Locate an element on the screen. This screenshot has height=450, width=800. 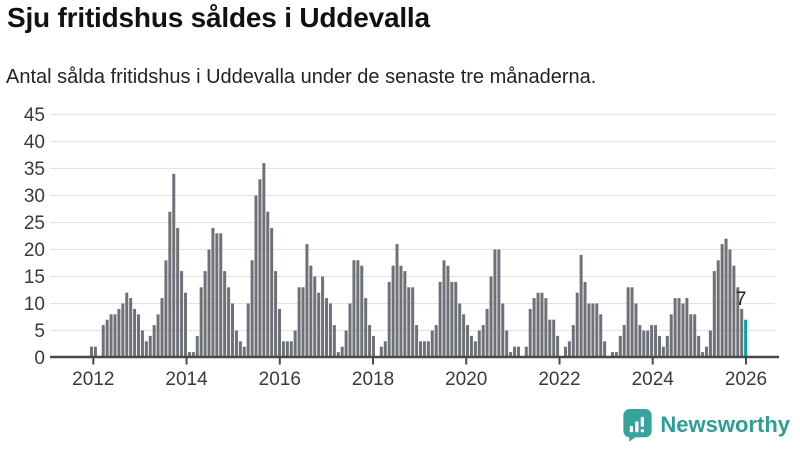
highlight-value-label: 7 is located at coordinates (741, 299).